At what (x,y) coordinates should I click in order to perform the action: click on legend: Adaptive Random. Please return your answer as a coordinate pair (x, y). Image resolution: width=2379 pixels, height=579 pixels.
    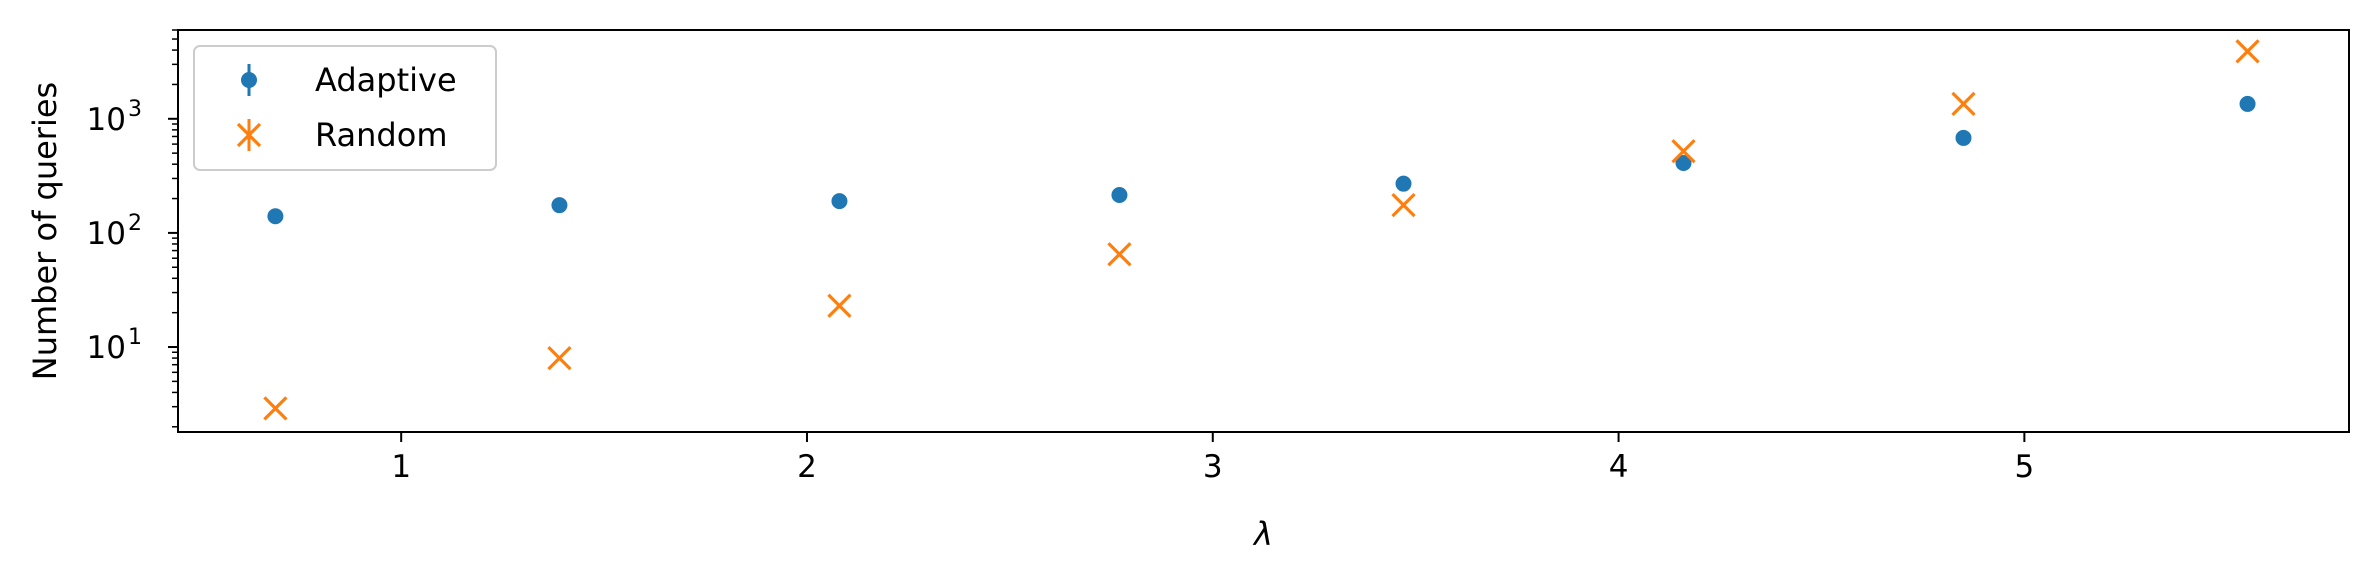
    Looking at the image, I should click on (345, 108).